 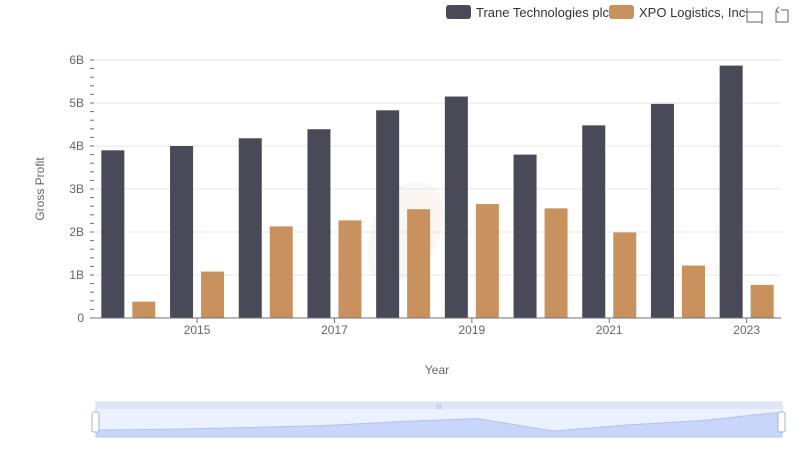 What do you see at coordinates (76, 275) in the screenshot?
I see `y-tick-label: 1B` at bounding box center [76, 275].